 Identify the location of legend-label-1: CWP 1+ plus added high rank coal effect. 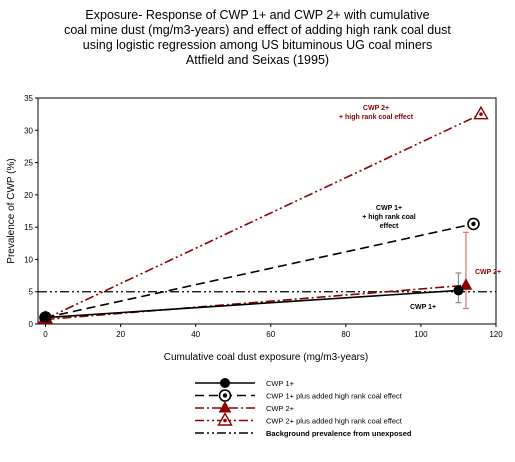
(334, 396).